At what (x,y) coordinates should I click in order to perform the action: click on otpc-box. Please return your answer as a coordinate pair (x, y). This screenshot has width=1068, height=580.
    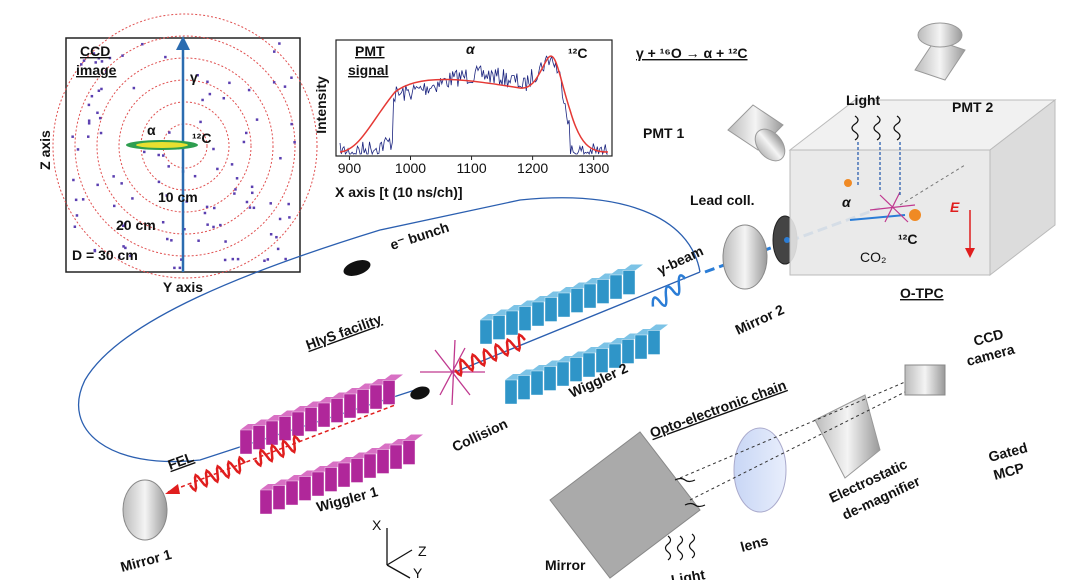
    Looking at the image, I should click on (922, 187).